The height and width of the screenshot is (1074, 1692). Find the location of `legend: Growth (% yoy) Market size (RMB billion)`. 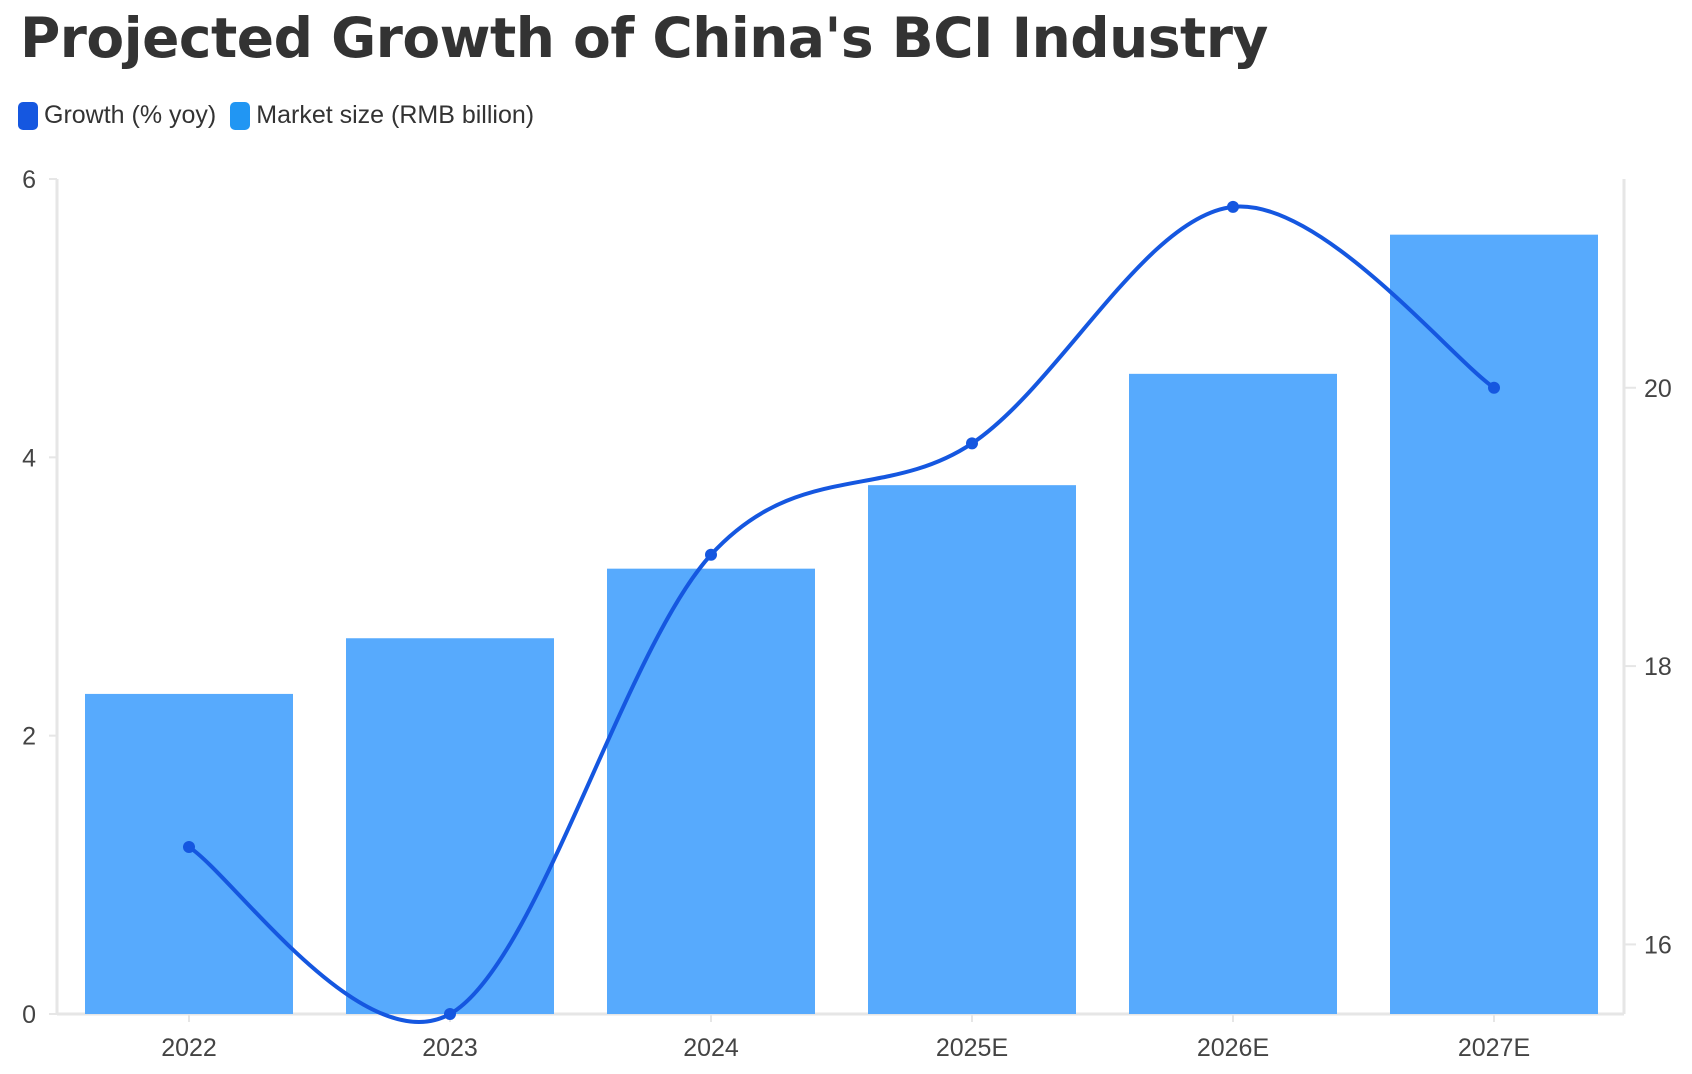

legend: Growth (% yoy) Market size (RMB billion) is located at coordinates (276, 115).